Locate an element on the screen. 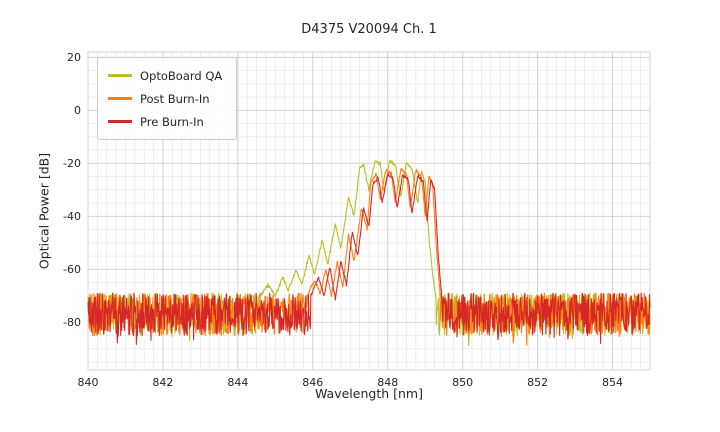 This screenshot has width=720, height=432. legend: OptoBoard QA Post Burn-In Pre Burn-In is located at coordinates (167, 98).